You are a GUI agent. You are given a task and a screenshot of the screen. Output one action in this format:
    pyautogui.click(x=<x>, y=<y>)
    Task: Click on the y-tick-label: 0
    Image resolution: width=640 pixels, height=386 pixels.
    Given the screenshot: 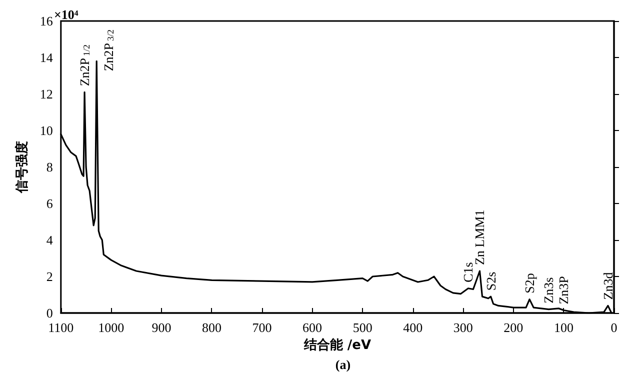 What is the action you would take?
    pyautogui.click(x=49, y=313)
    